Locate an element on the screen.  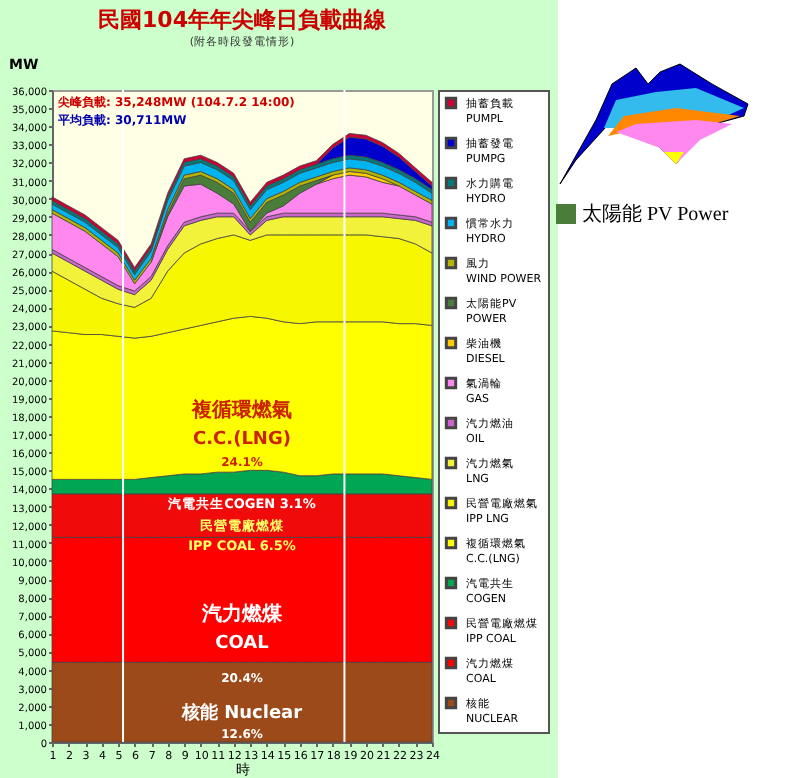
chart-title: 民國104年年尖峰日負載曲線 is located at coordinates (243, 20).